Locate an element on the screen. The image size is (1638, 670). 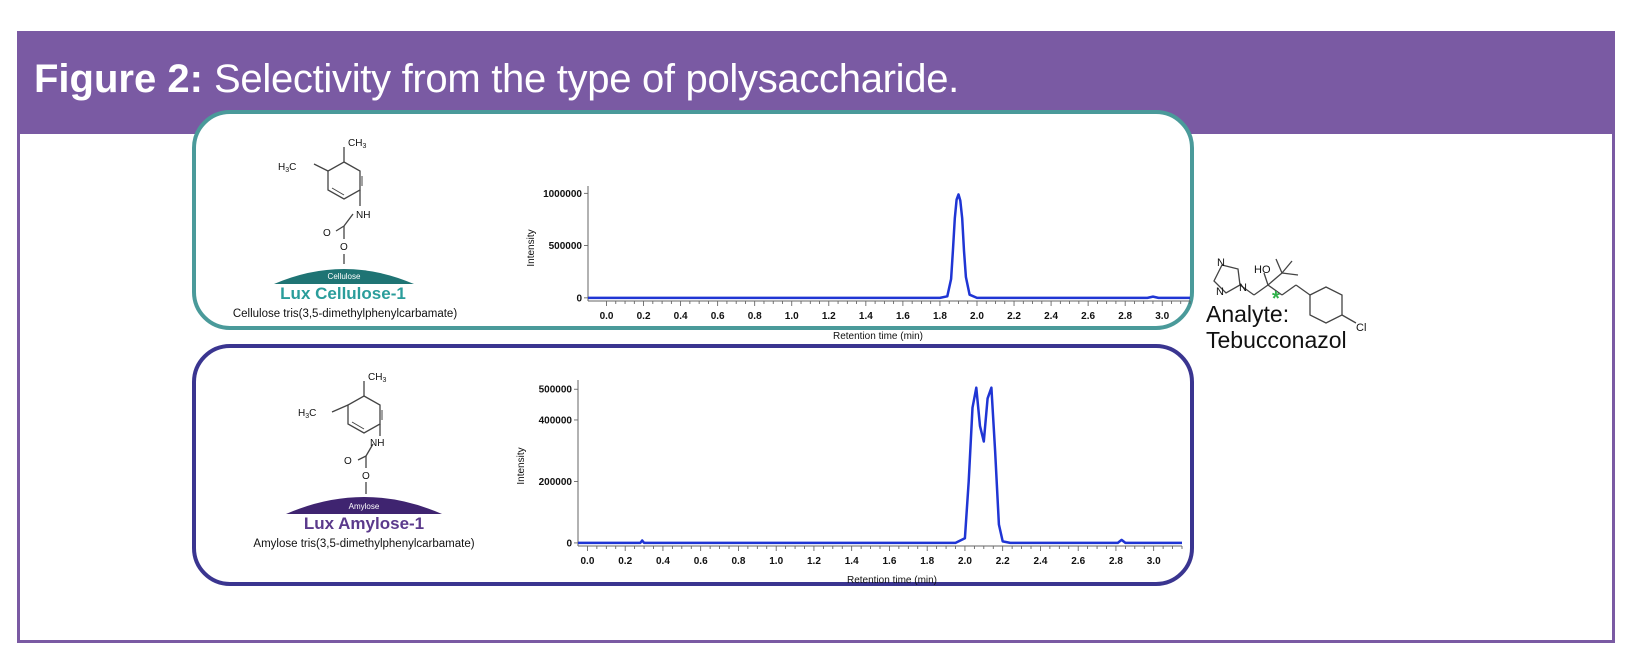
tebuconazole-structure: N N N HO * Cl is located at coordinates (1289, 295).